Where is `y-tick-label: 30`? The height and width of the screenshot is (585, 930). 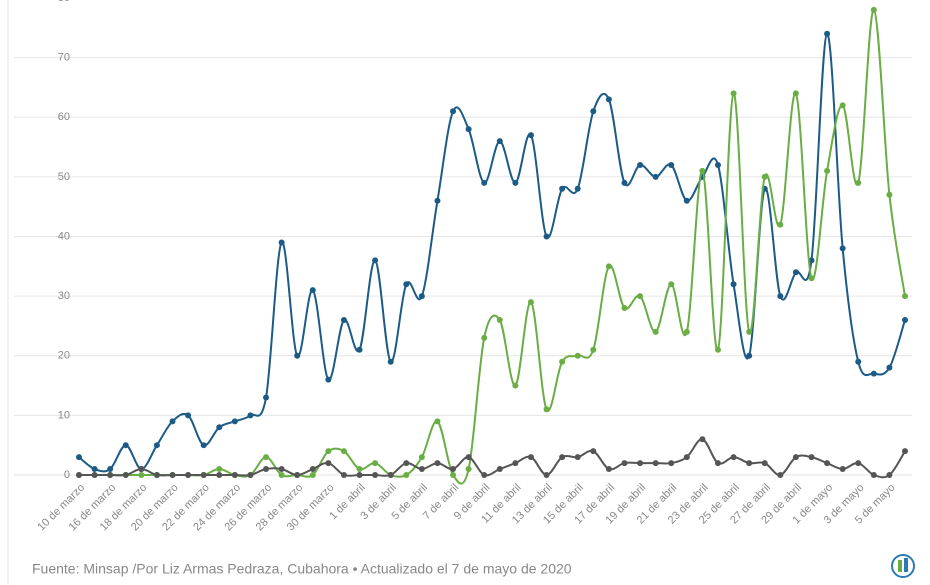
y-tick-label: 30 is located at coordinates (64, 296).